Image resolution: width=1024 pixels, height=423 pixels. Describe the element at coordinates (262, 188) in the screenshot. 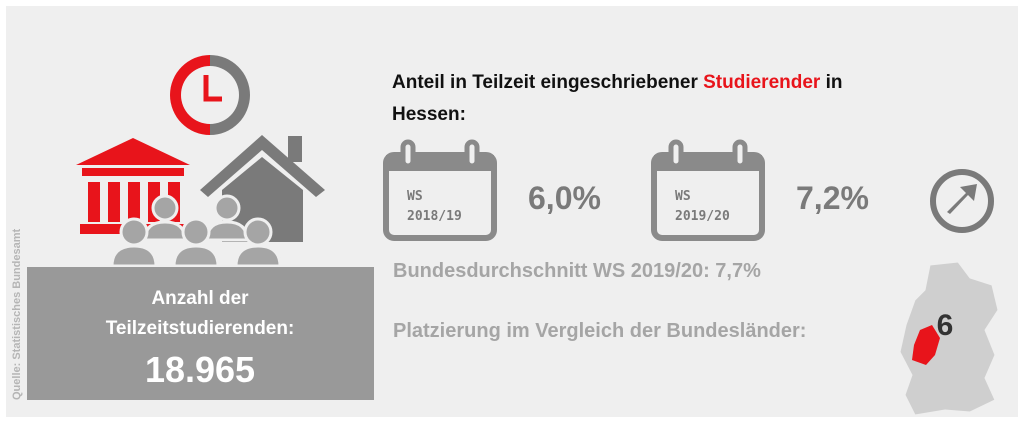

I see `house-icon` at that location.